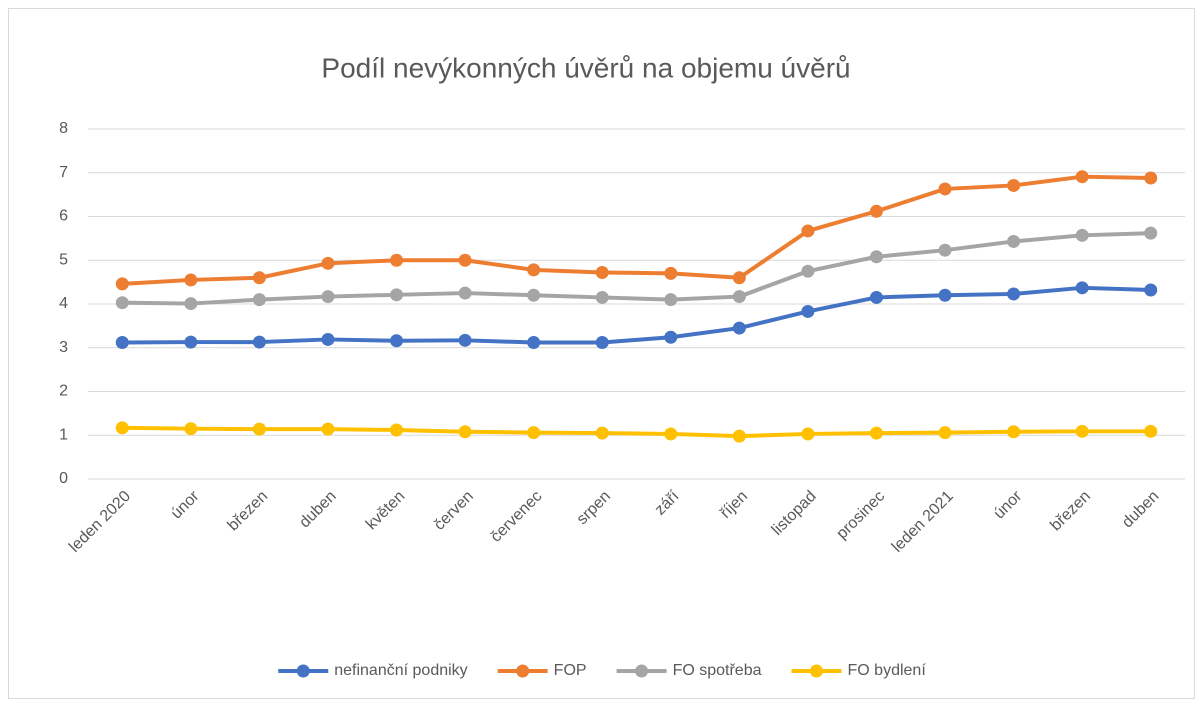 This screenshot has width=1204, height=707. Describe the element at coordinates (63, 478) in the screenshot. I see `y-tick-label: 0` at that location.